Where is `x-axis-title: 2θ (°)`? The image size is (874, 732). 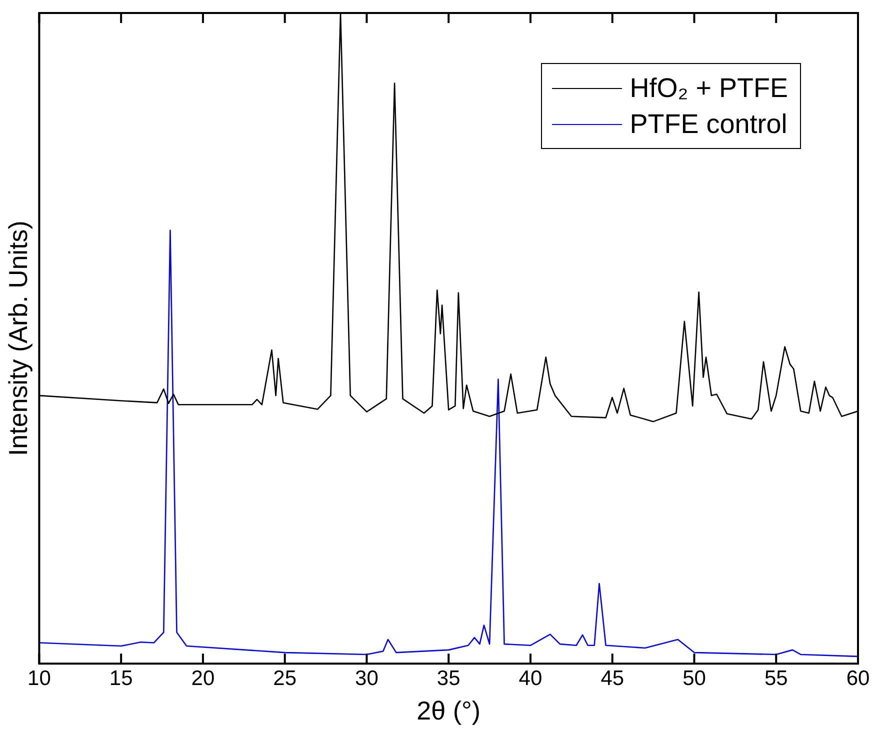
x-axis-title: 2θ (°) is located at coordinates (448, 711).